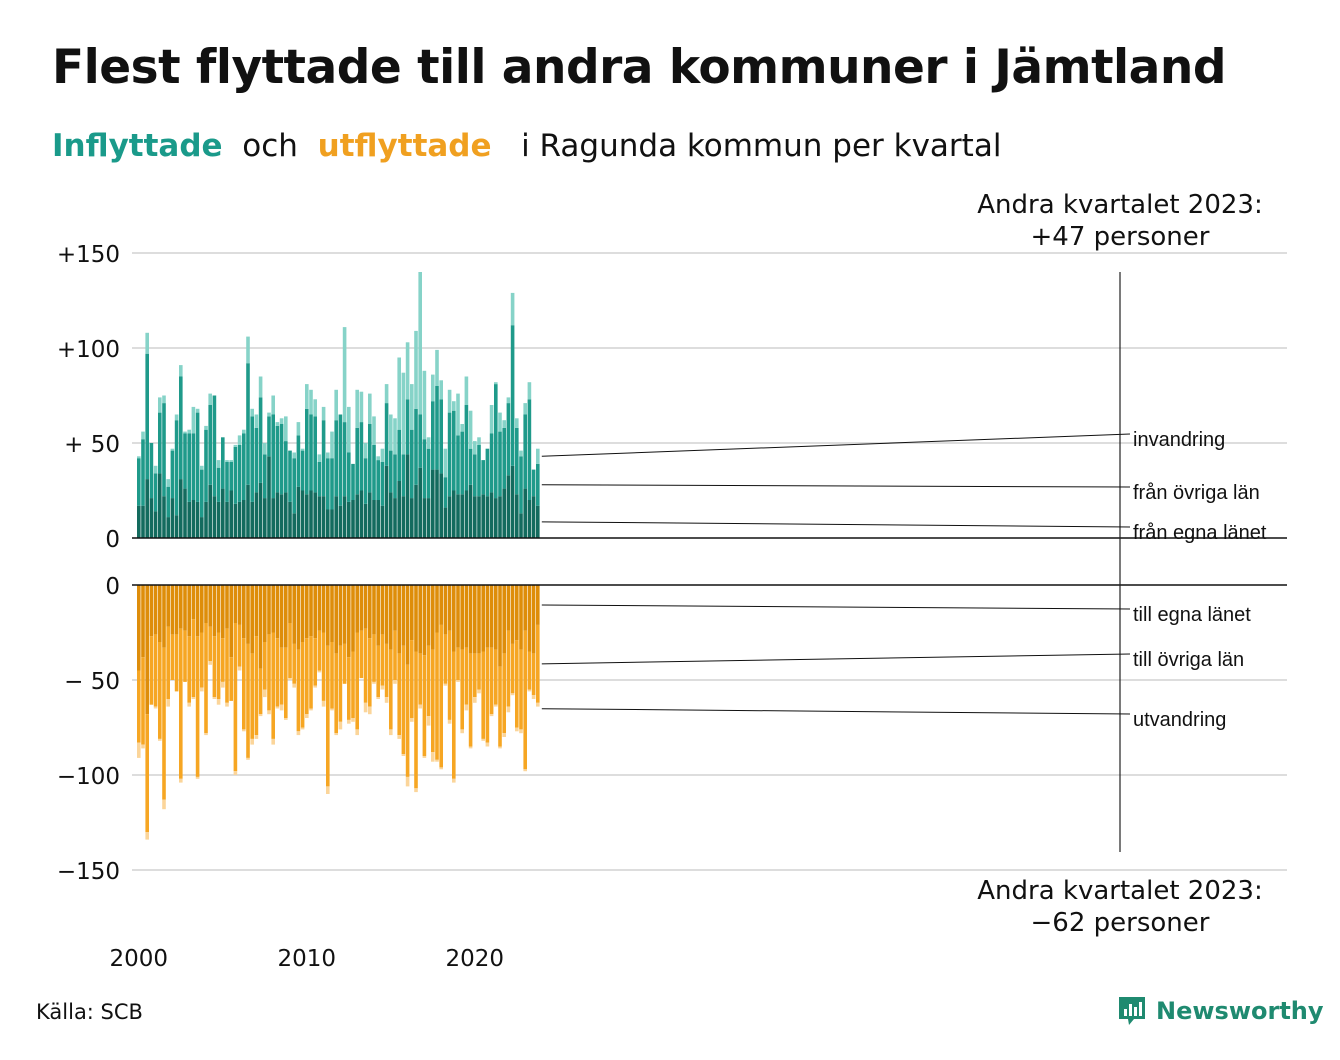  I want to click on annotation-top-line2: +47 personer, so click(1120, 237).